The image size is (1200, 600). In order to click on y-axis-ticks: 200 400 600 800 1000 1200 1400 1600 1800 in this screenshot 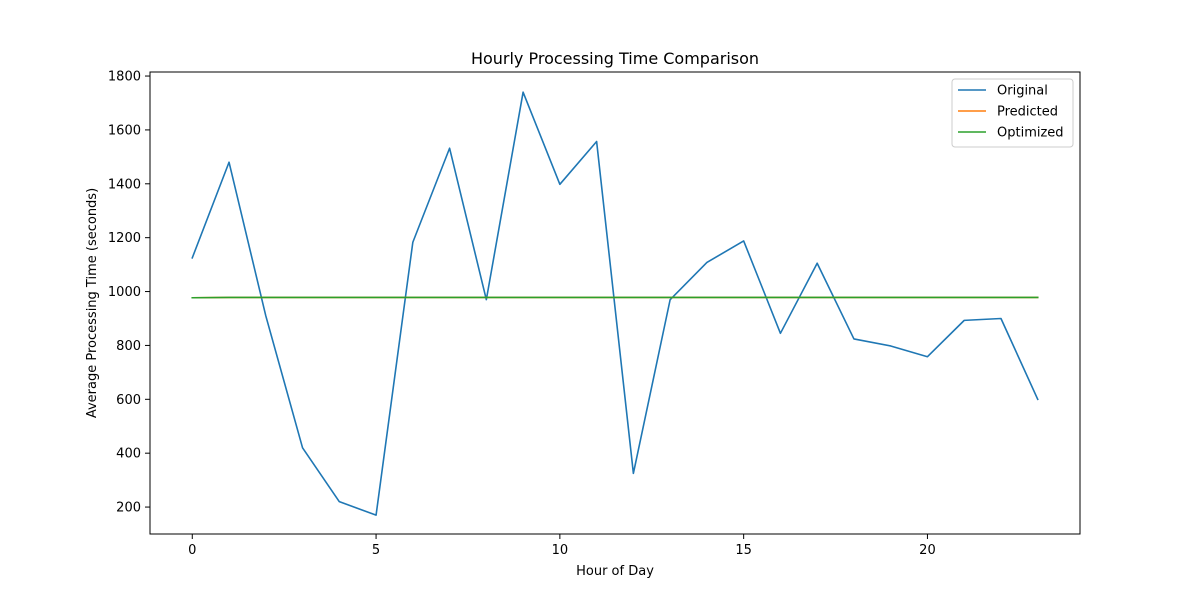, I will do `click(129, 293)`.